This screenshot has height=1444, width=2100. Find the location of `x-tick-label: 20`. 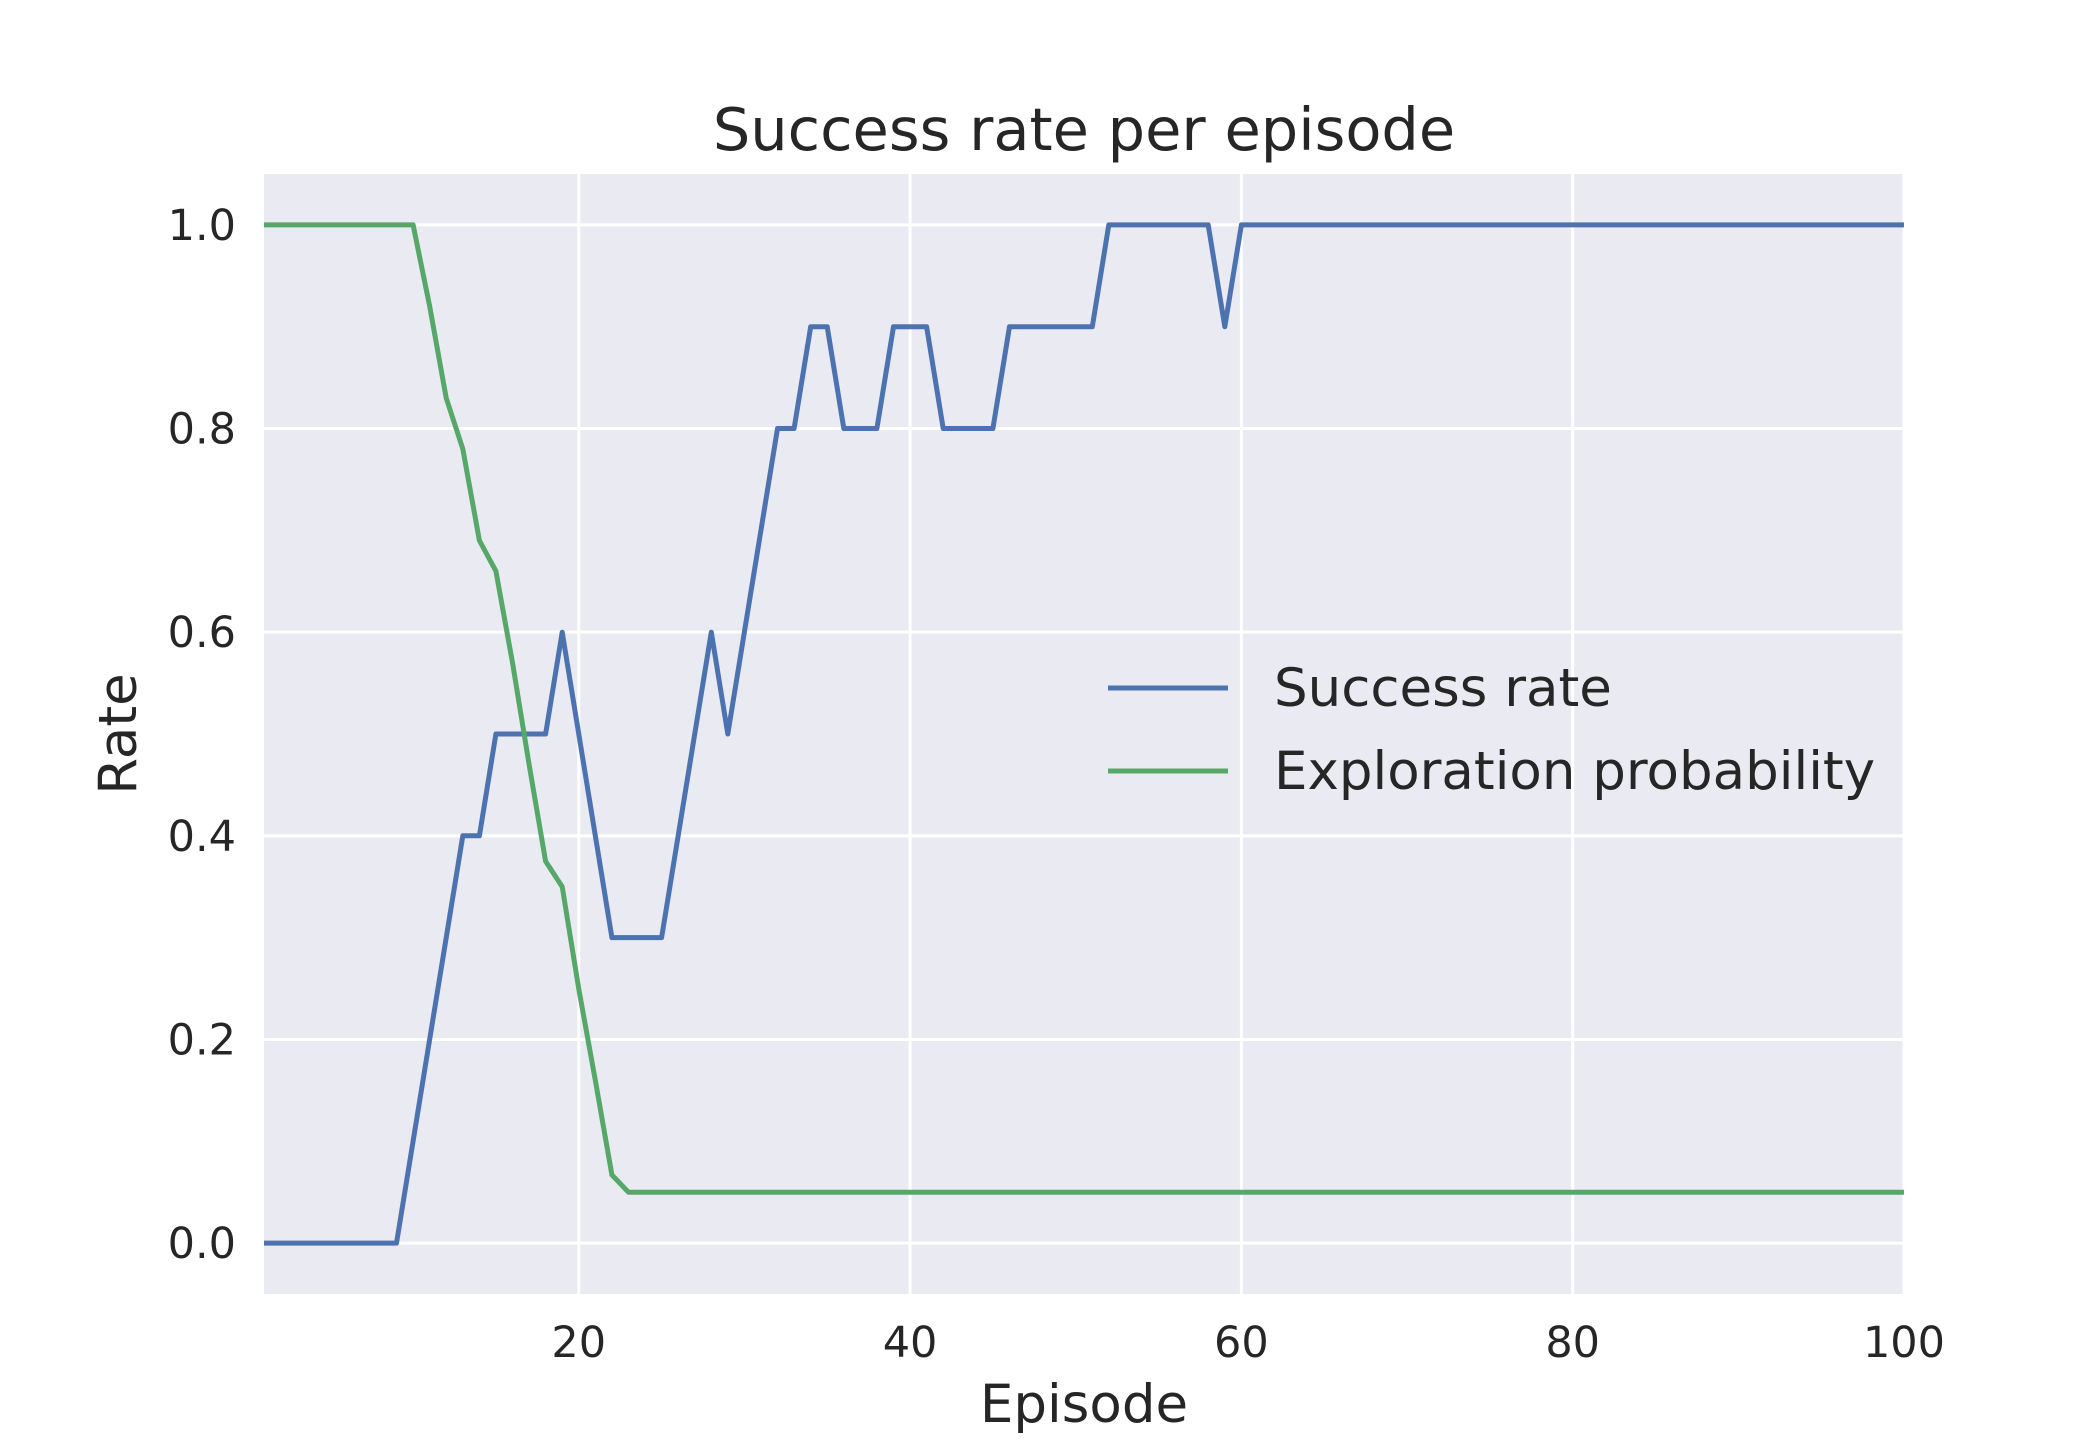

x-tick-label: 20 is located at coordinates (578, 1343).